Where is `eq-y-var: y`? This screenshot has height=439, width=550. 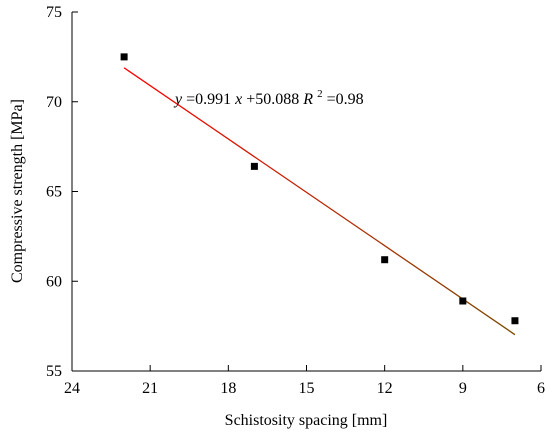 eq-y-var: y is located at coordinates (178, 99).